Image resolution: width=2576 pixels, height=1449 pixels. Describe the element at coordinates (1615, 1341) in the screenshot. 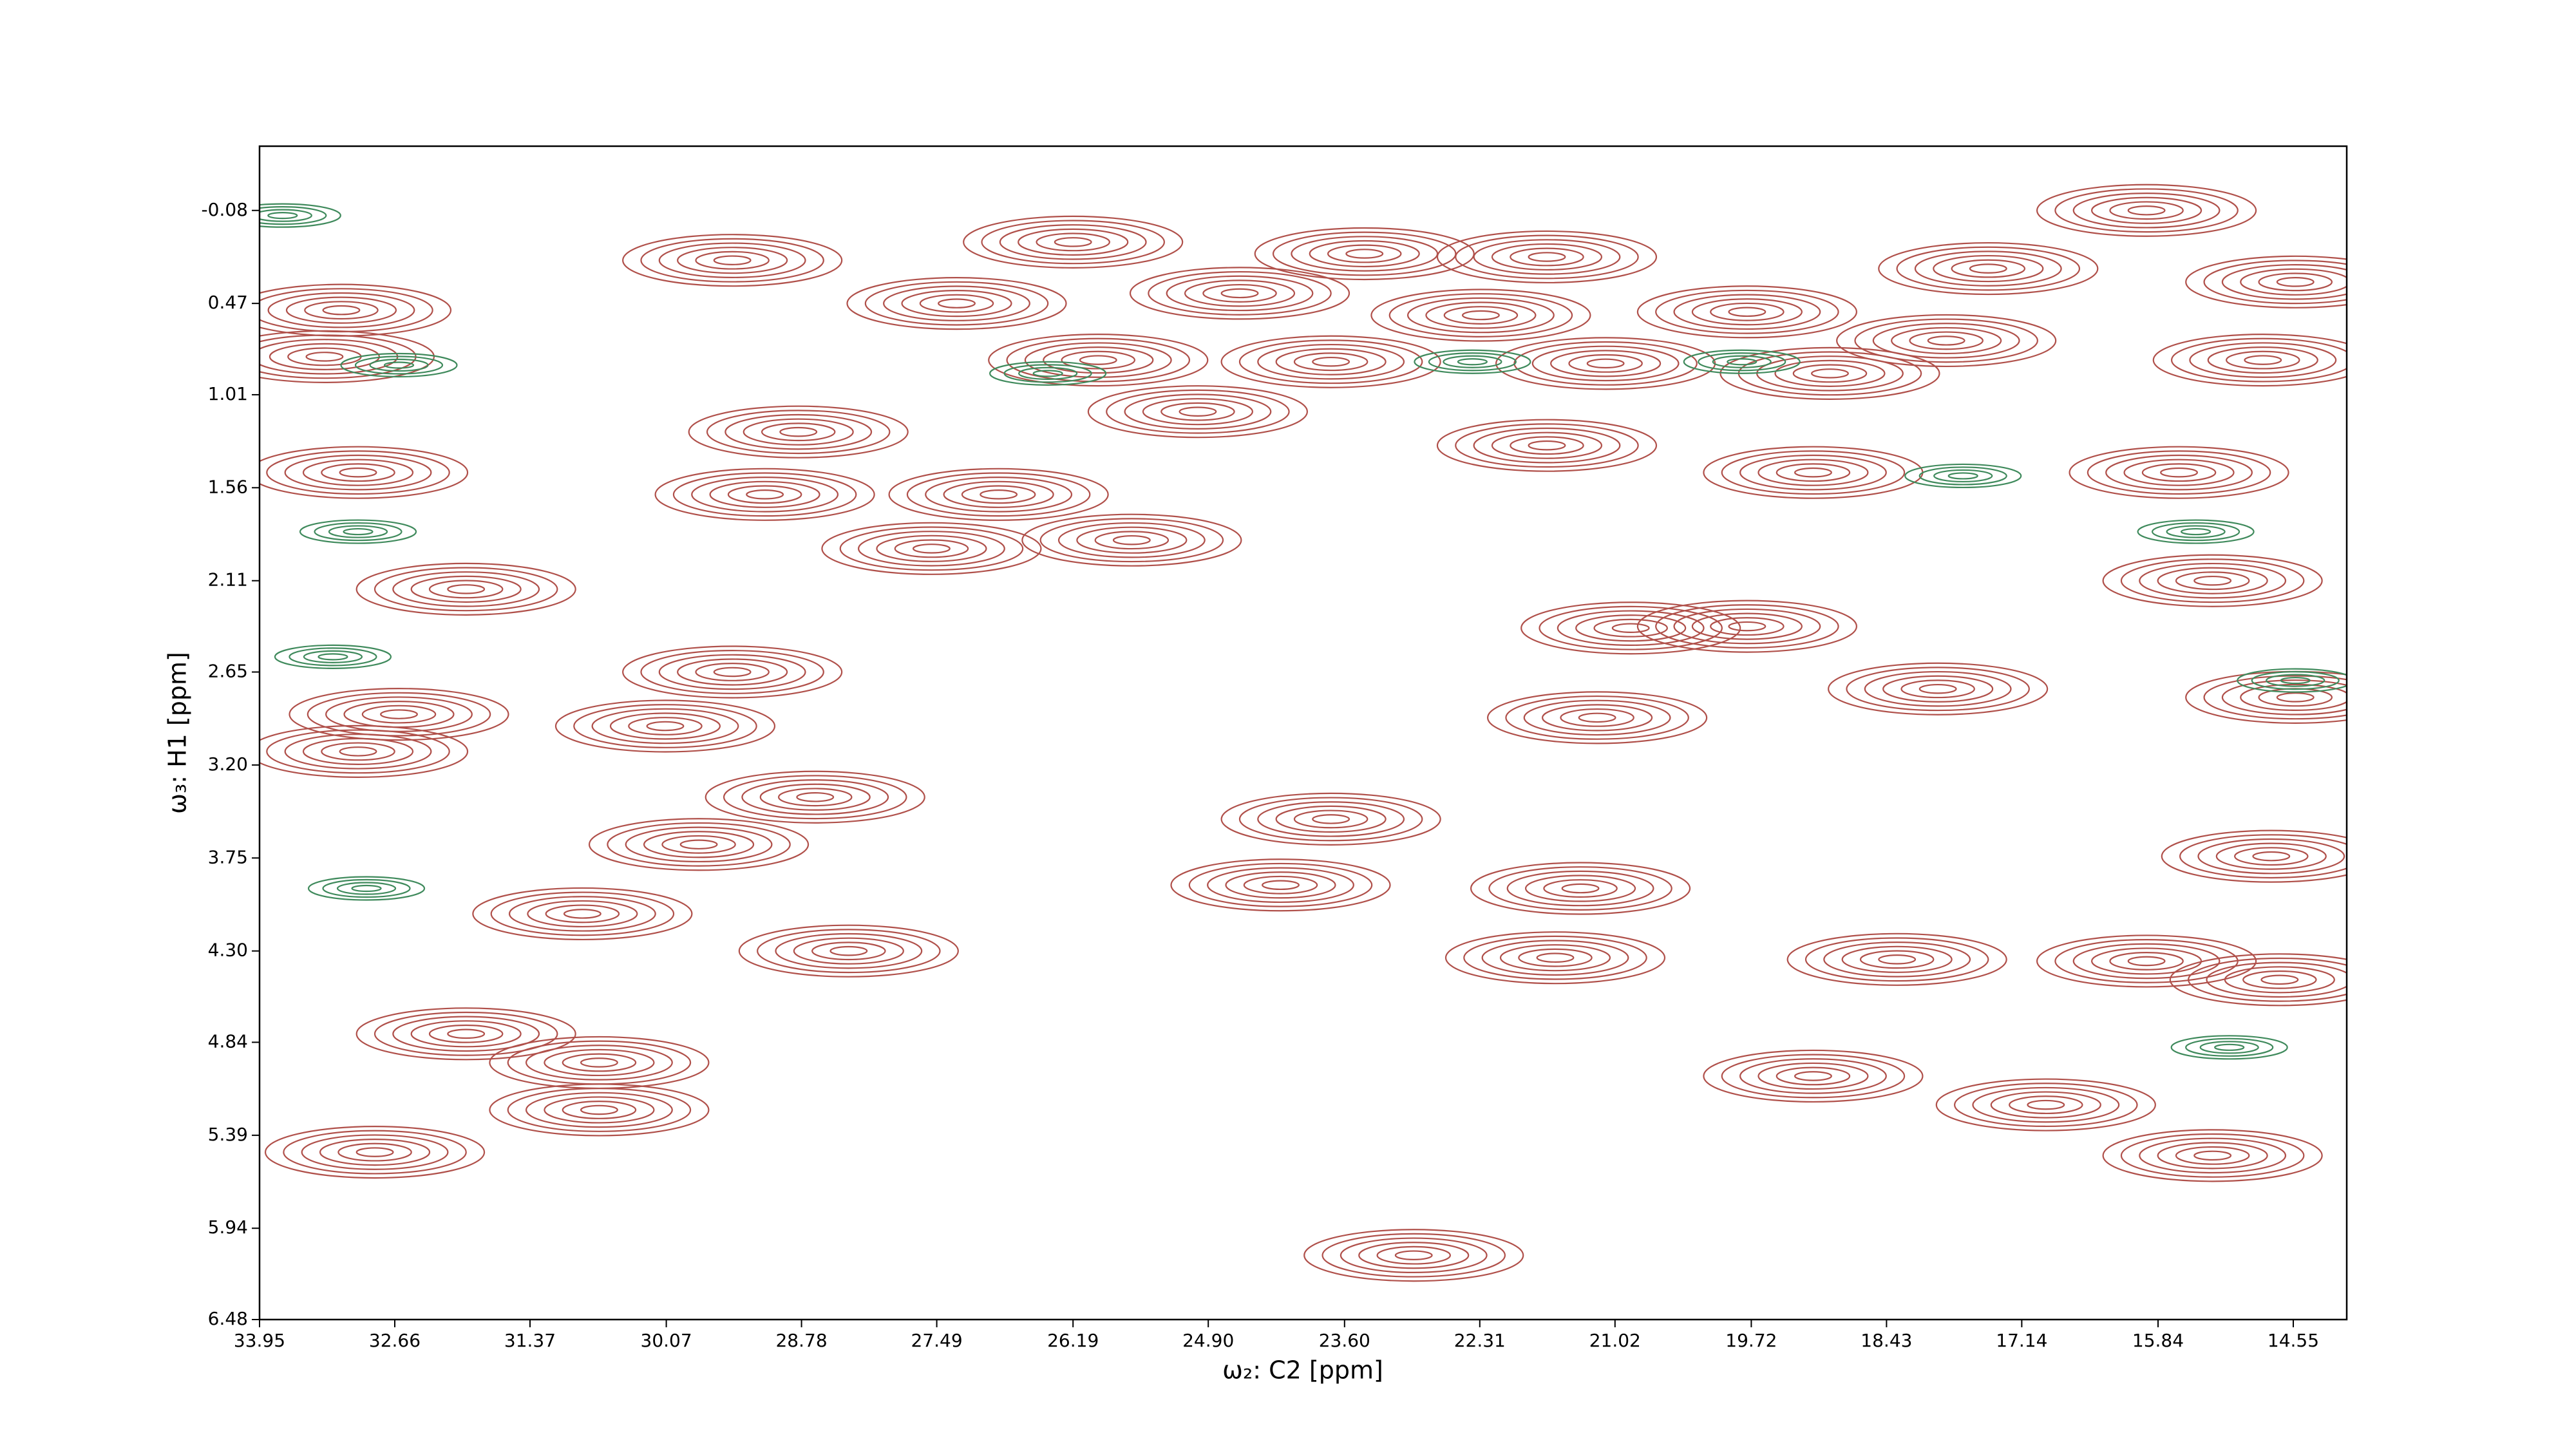

I see `x-tick-label: 21.02` at that location.